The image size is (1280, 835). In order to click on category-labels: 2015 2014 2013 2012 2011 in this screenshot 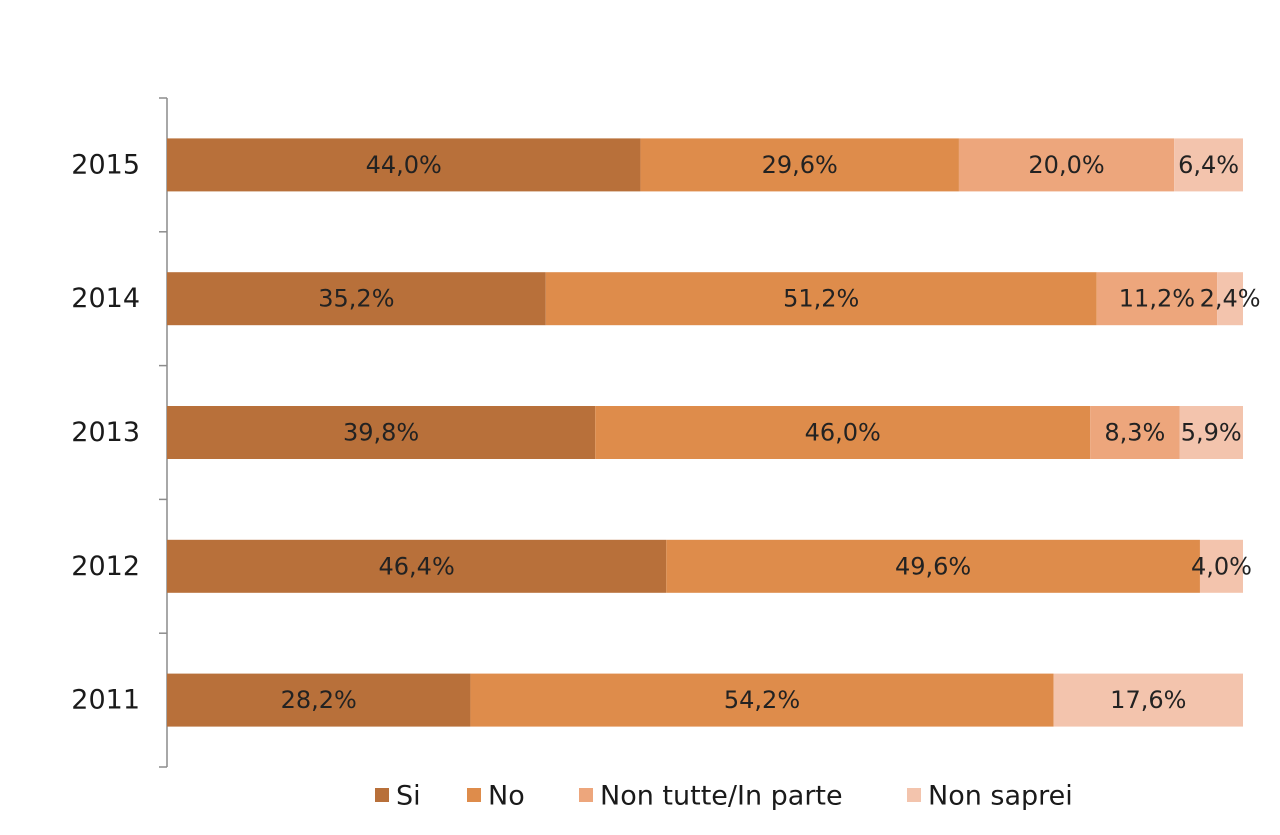, I will do `click(105, 432)`.